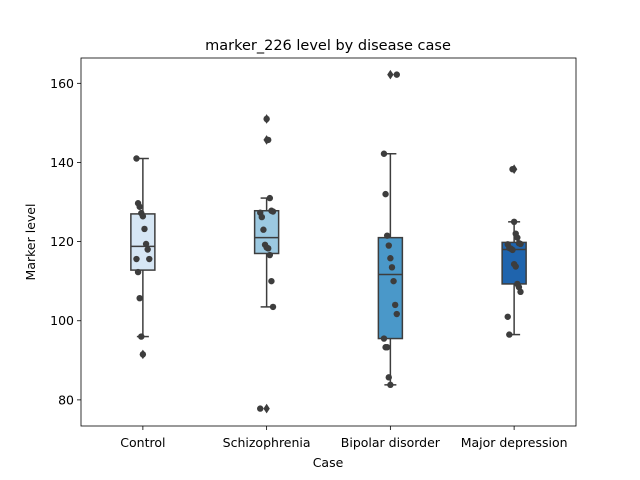 The width and height of the screenshot is (640, 480). I want to click on x-axis-label: Case, so click(328, 462).